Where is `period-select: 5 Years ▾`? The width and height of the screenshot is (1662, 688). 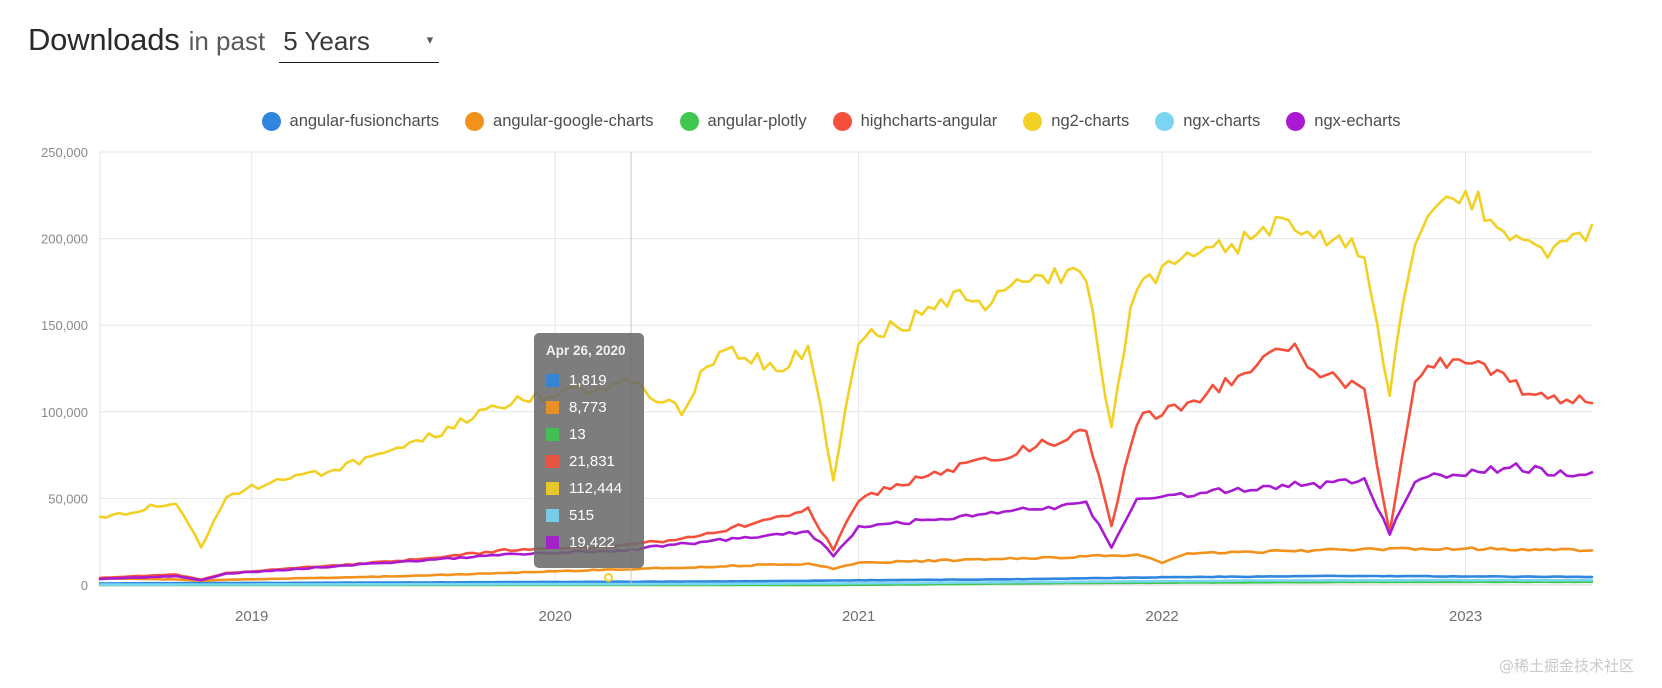 period-select: 5 Years ▾ is located at coordinates (359, 44).